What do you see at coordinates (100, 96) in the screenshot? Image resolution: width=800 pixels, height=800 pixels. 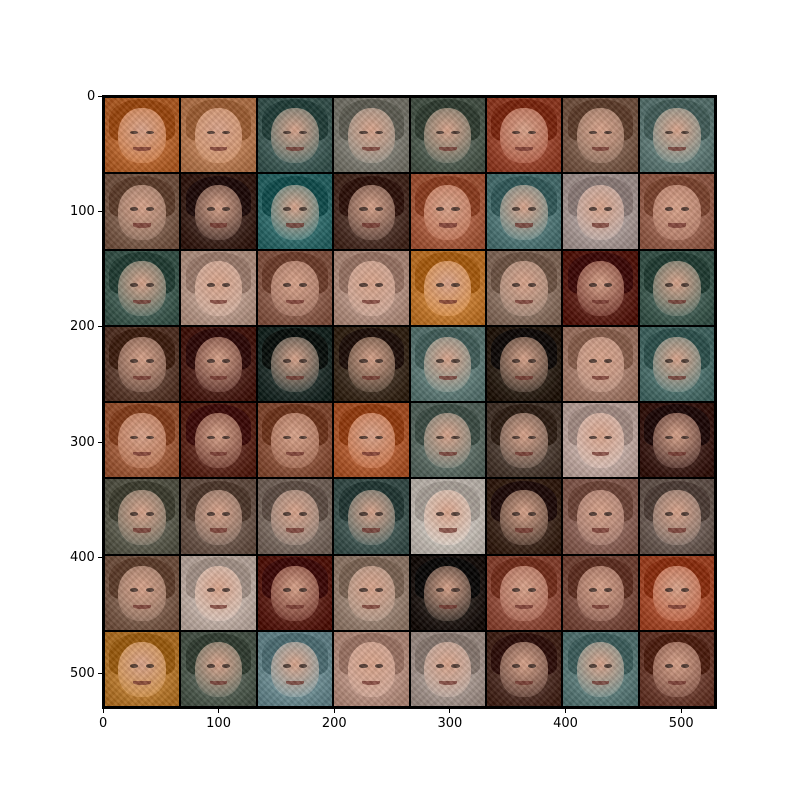 I see `y-tick` at bounding box center [100, 96].